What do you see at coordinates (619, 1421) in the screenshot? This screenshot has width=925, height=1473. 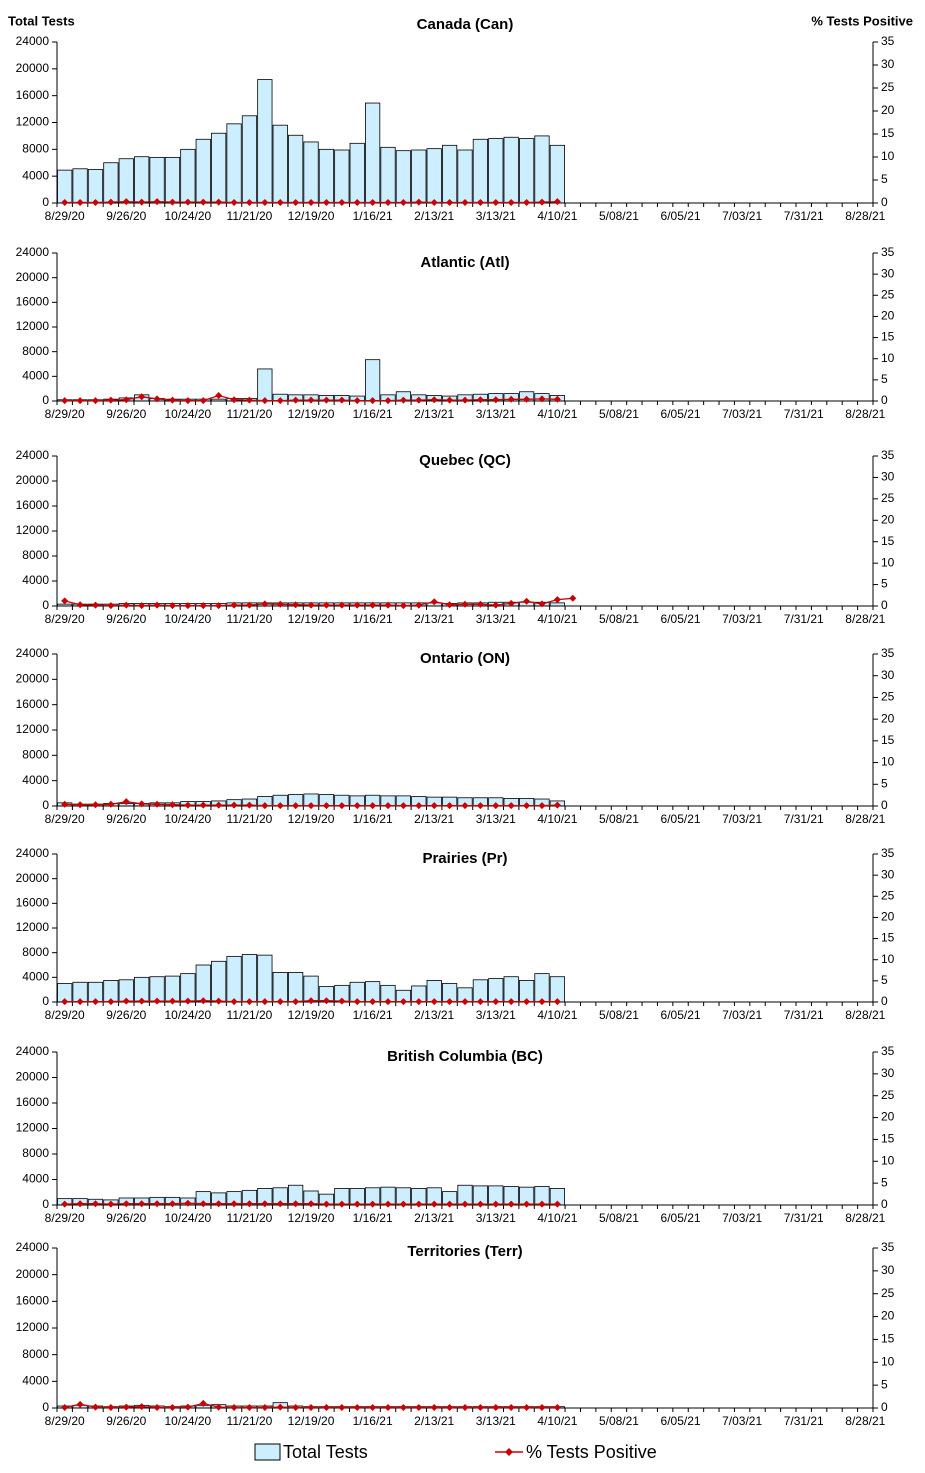 I see `x-tick-label: 5/08/21` at bounding box center [619, 1421].